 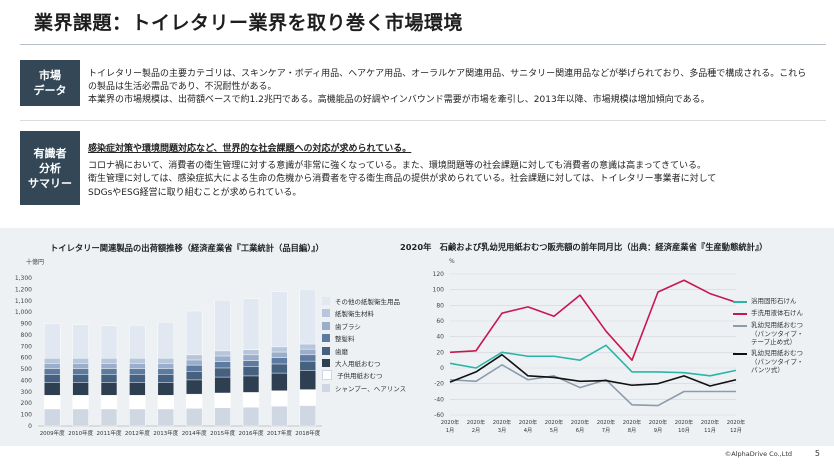 What do you see at coordinates (23, 278) in the screenshot?
I see `y-tick-label: 1,300` at bounding box center [23, 278].